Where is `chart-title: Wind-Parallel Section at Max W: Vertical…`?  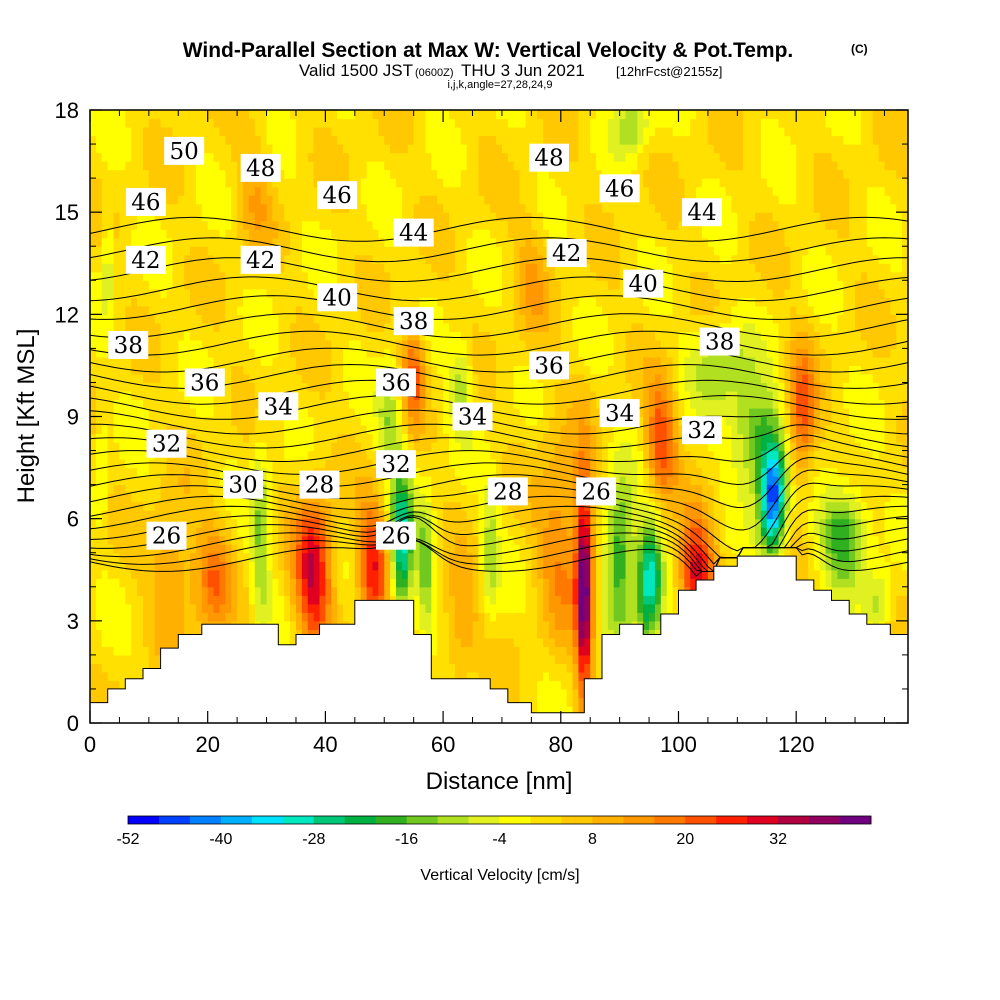
chart-title: Wind-Parallel Section at Max W: Vertical… is located at coordinates (488, 50).